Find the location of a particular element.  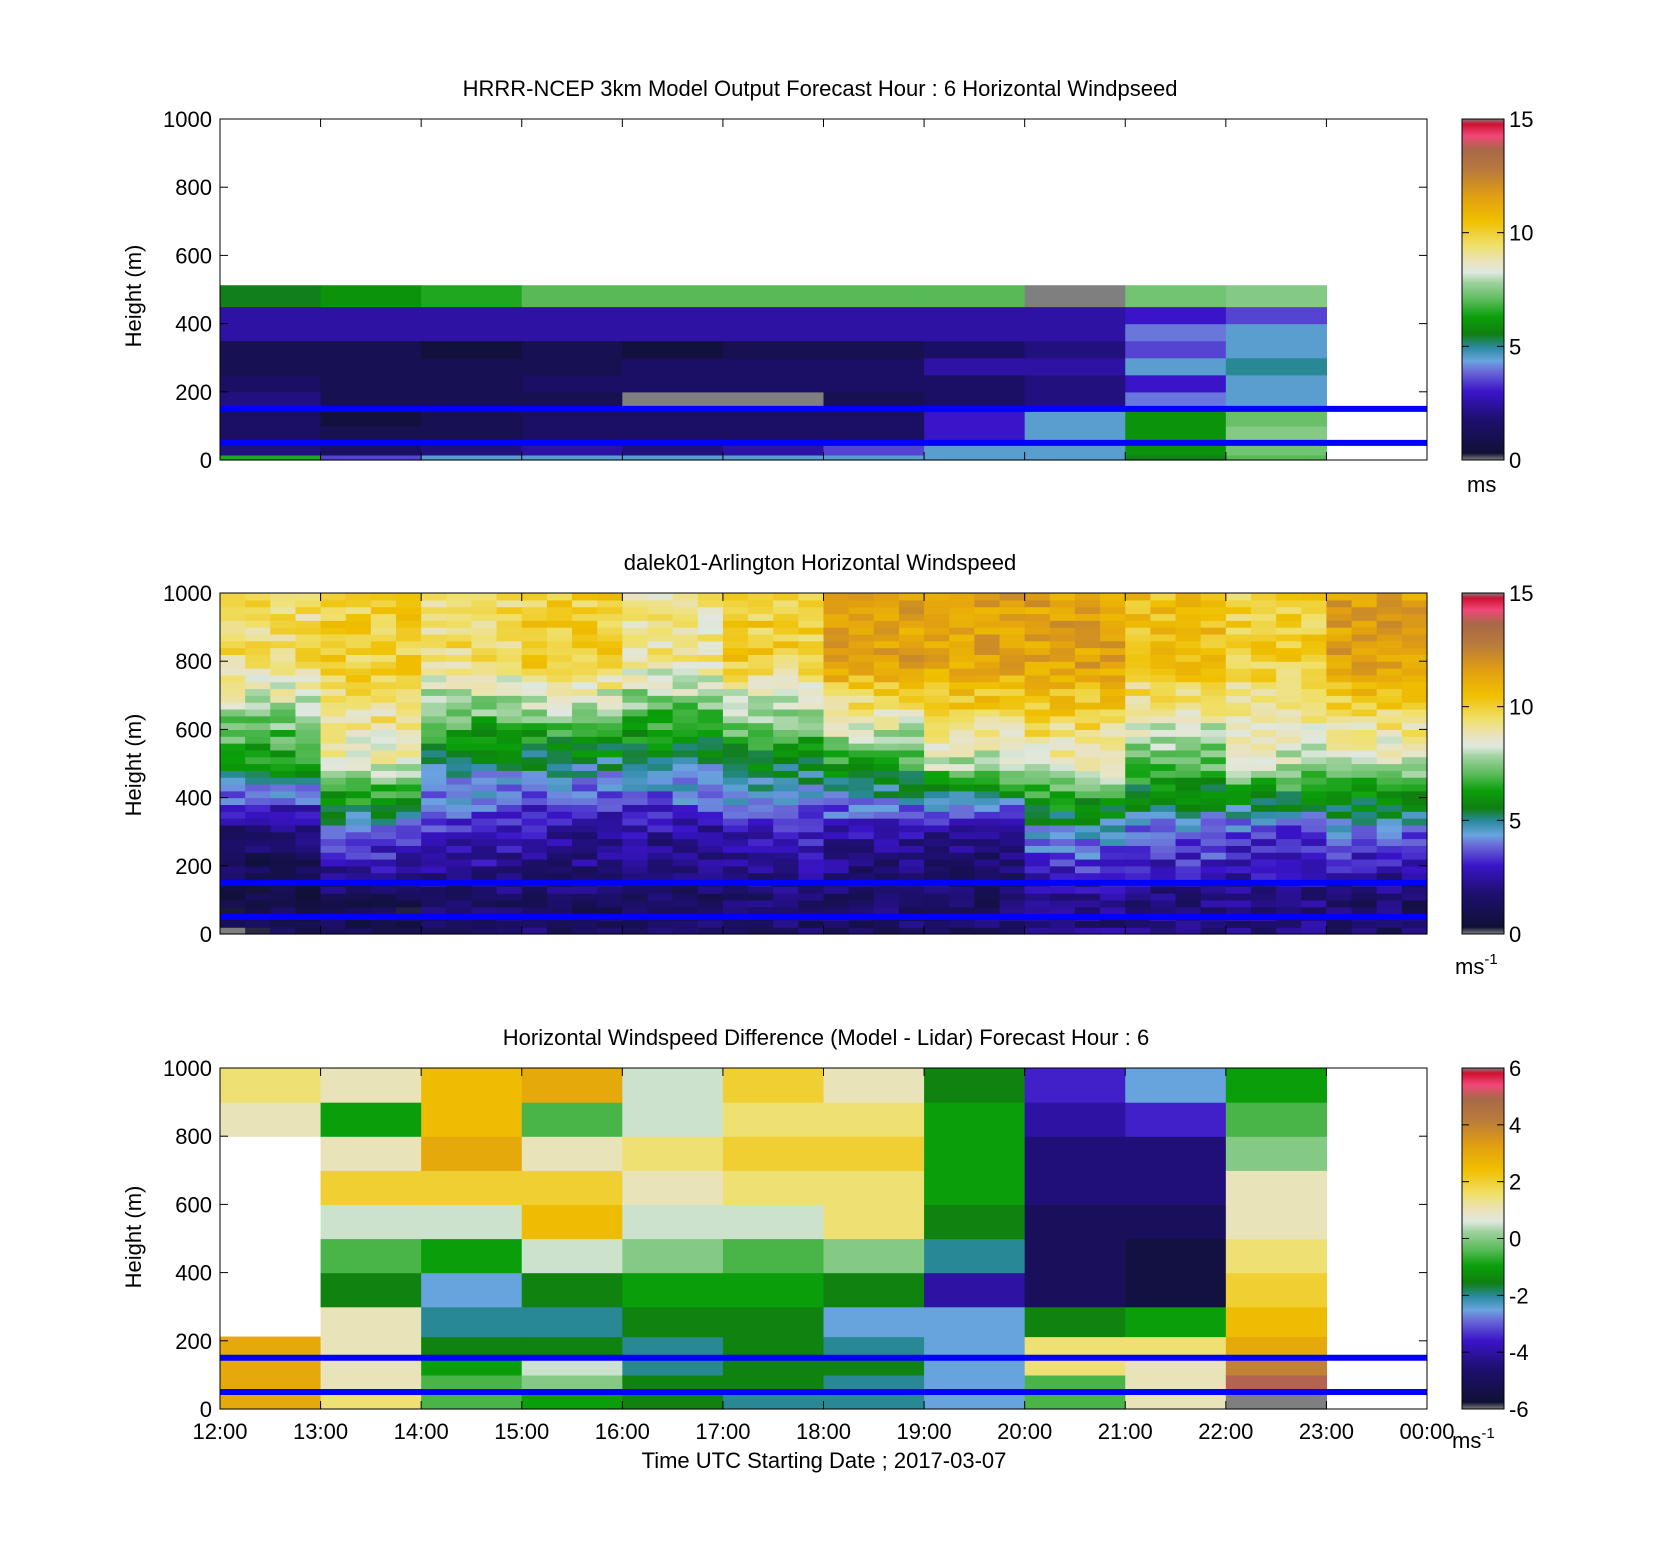

difference-colorbar-unit: ms-1 is located at coordinates (1473, 1439).